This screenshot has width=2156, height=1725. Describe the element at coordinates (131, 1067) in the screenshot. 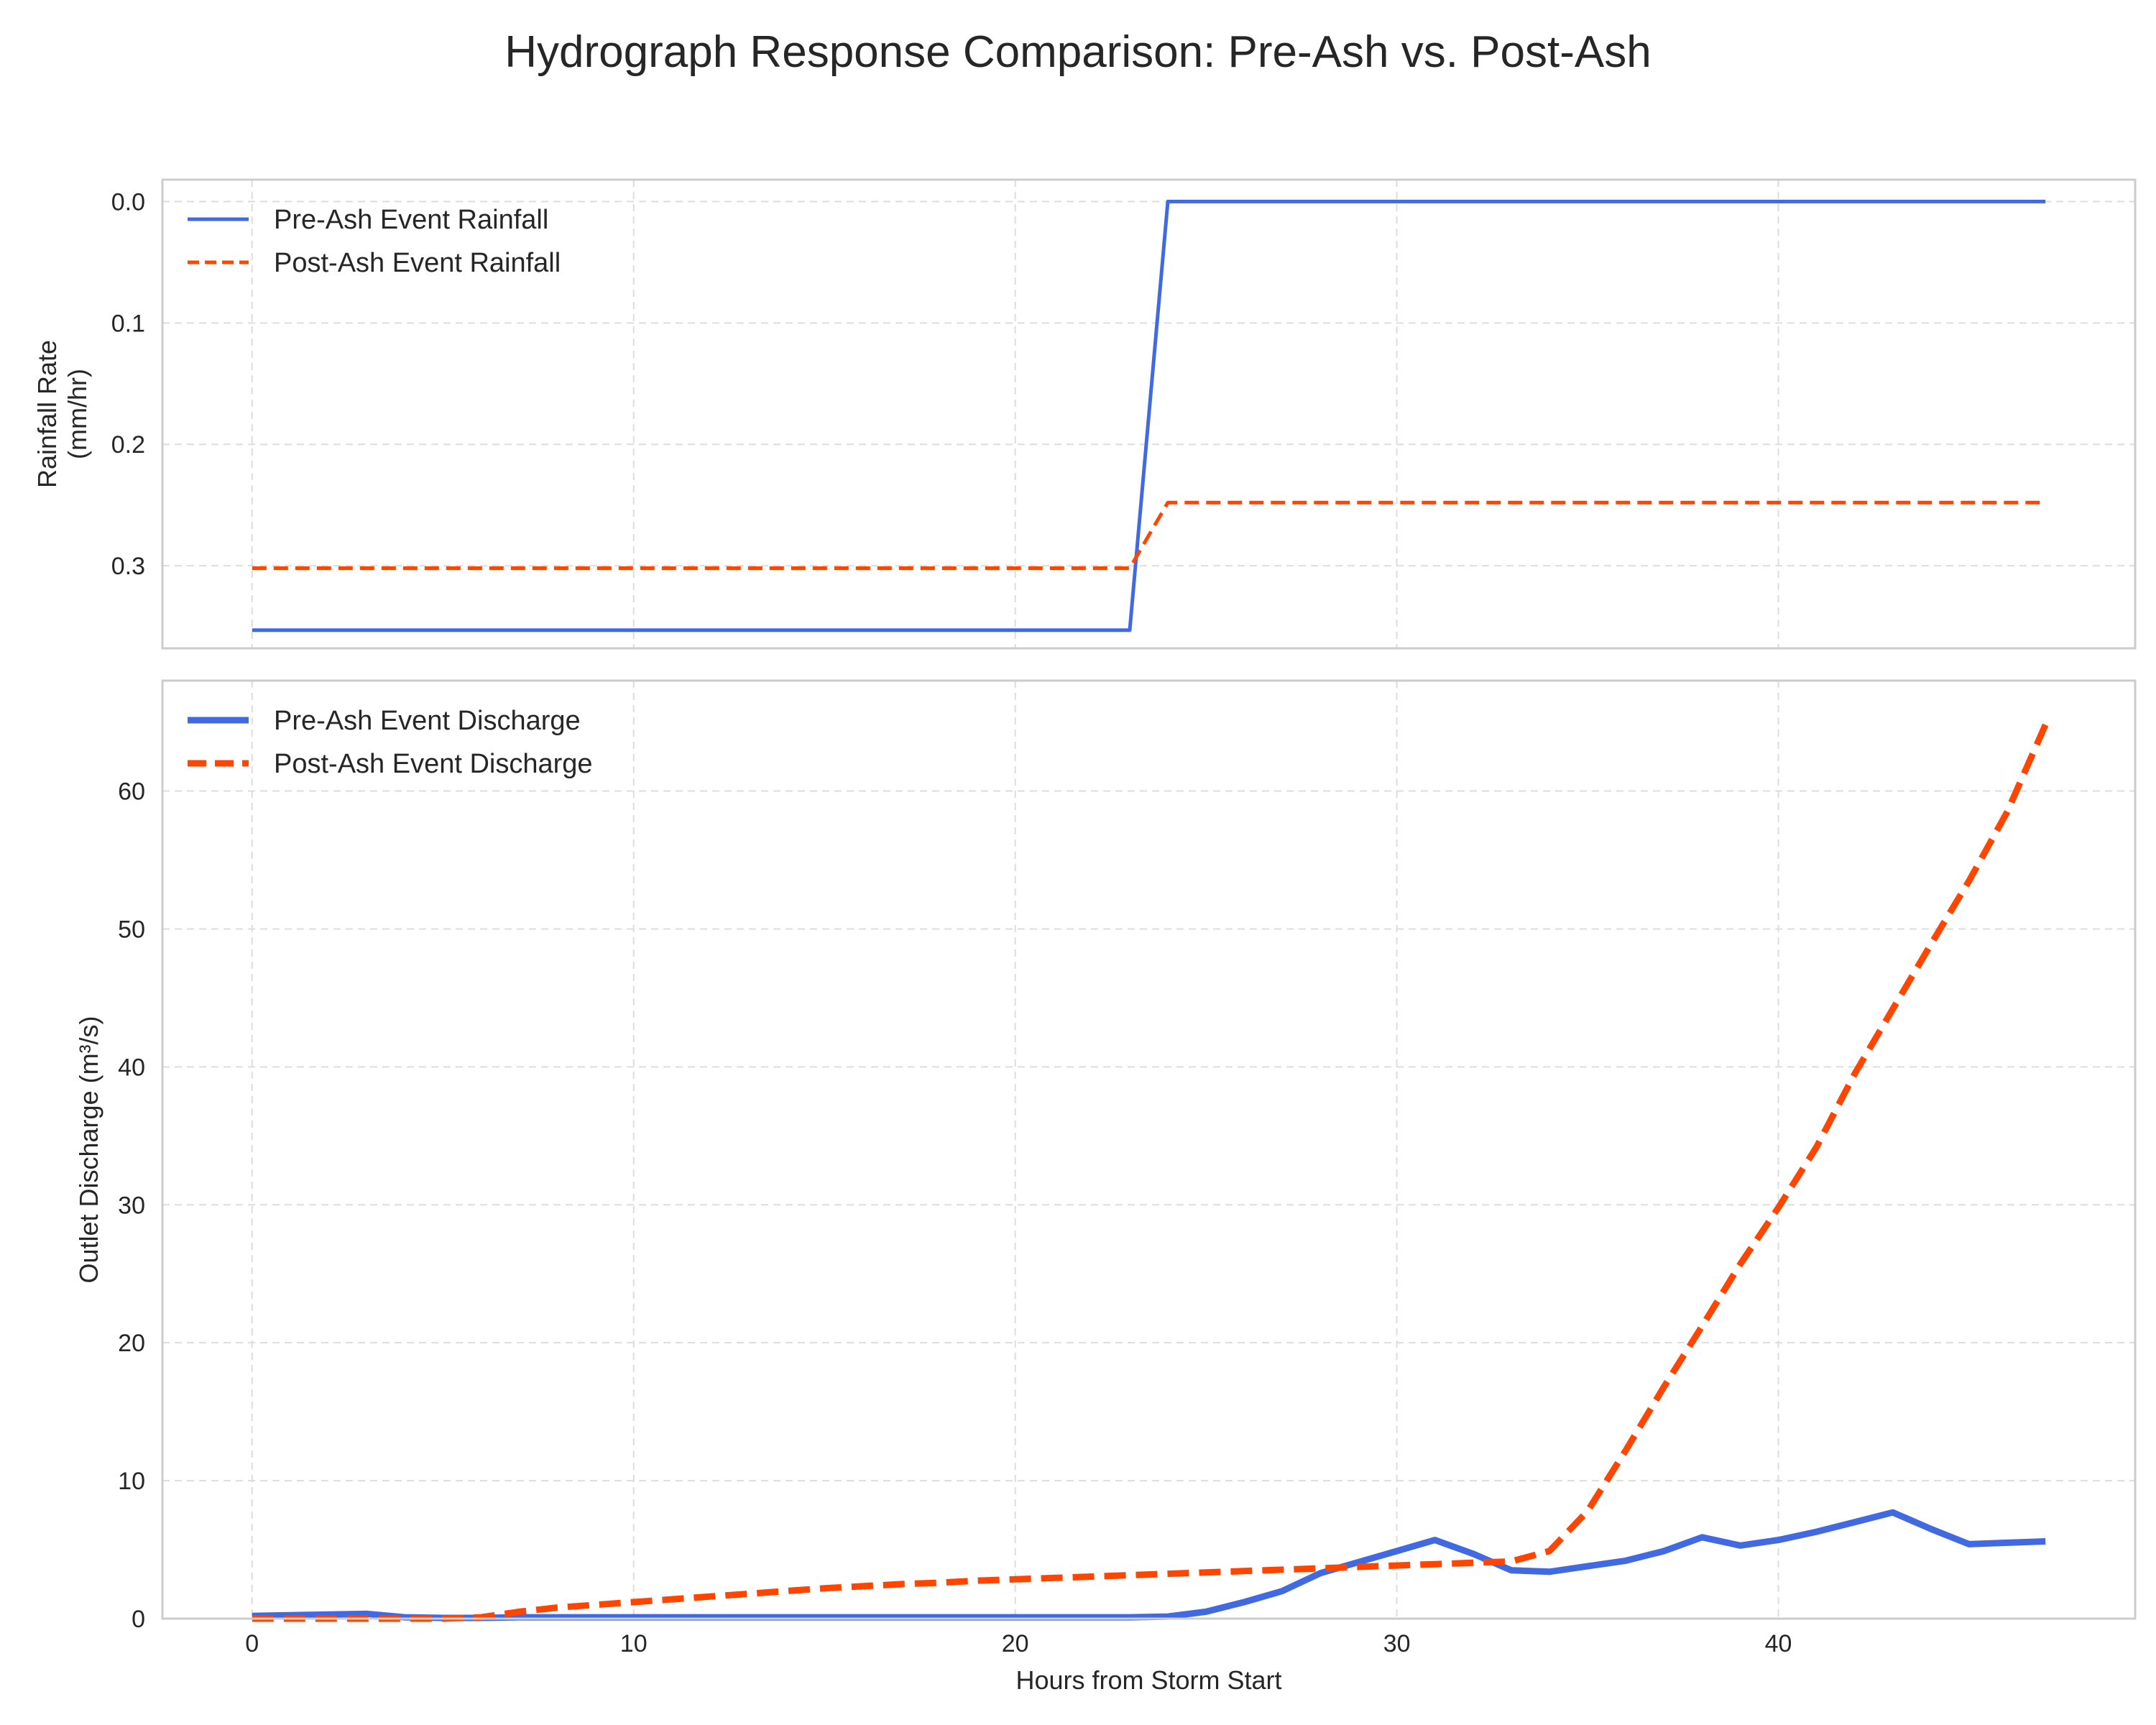

I see `y-tick-label: 40` at that location.